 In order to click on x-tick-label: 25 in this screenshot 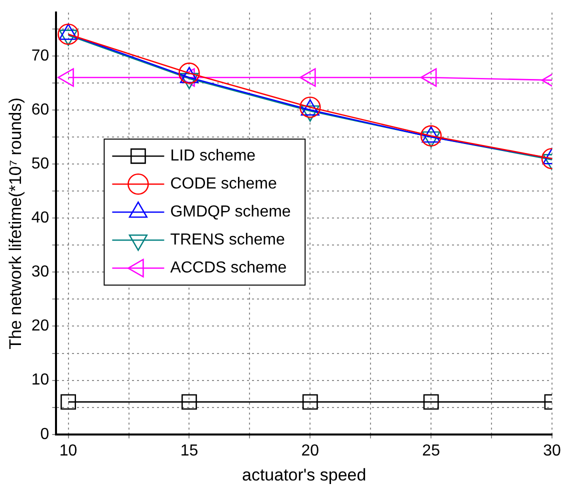, I will do `click(431, 451)`.